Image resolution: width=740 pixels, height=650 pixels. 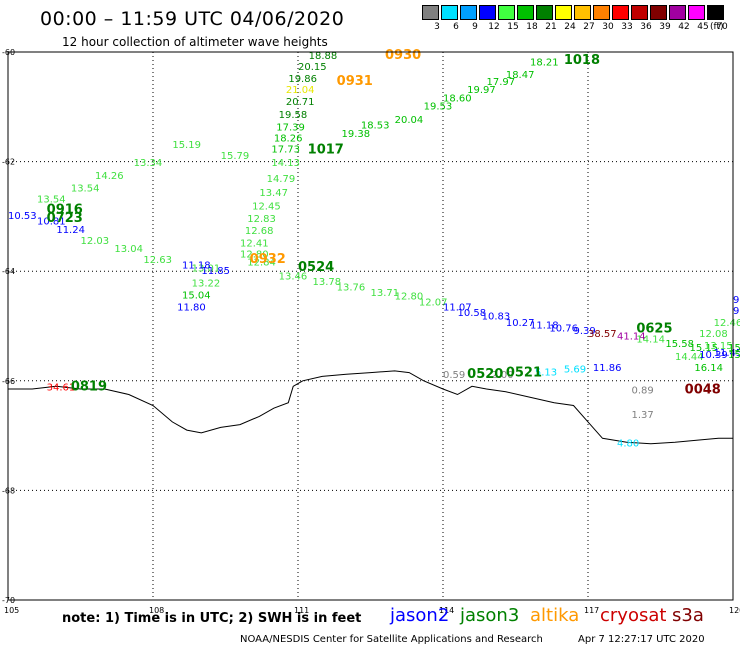 What do you see at coordinates (351, 287) in the screenshot?
I see `wave-height-label: 13.76` at bounding box center [351, 287].